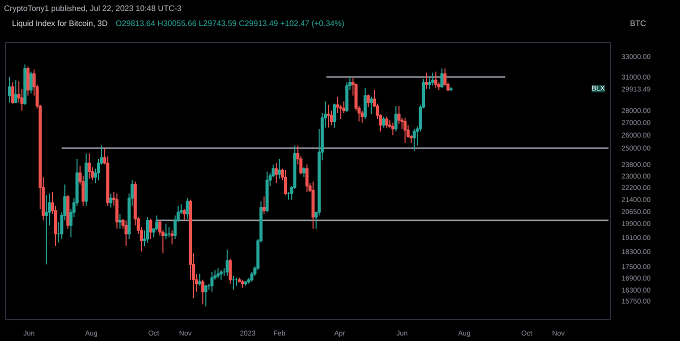  I want to click on text: BTC, so click(638, 24).